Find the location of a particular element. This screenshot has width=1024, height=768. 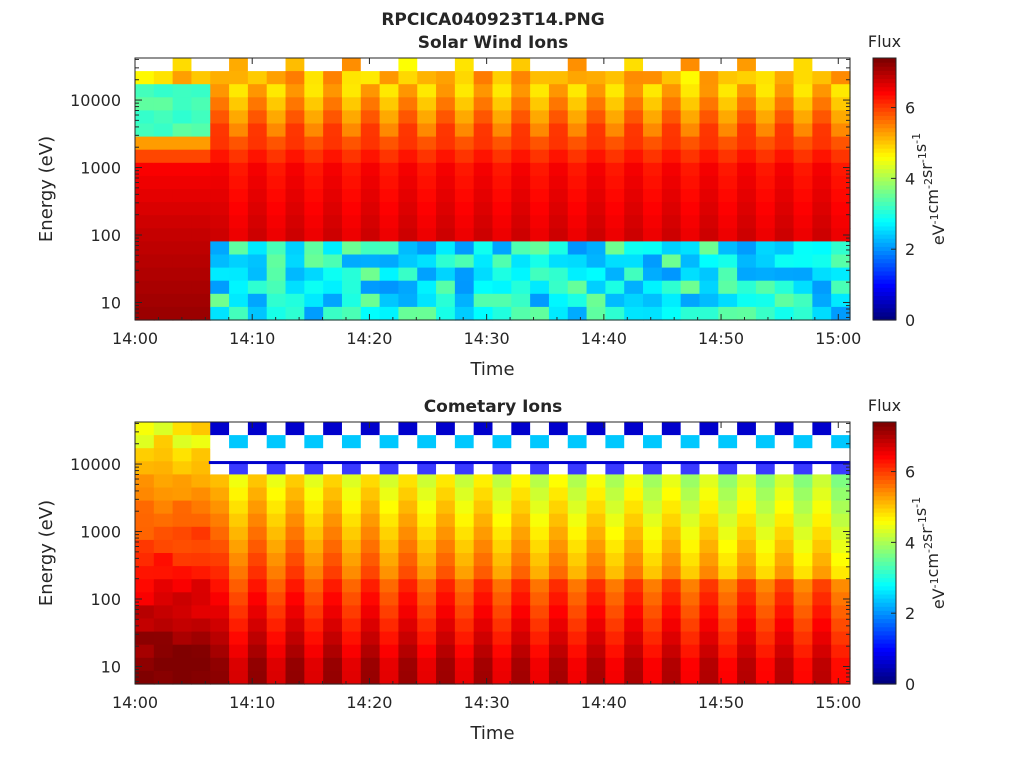

colorbar-tick-label: 2 is located at coordinates (910, 613).